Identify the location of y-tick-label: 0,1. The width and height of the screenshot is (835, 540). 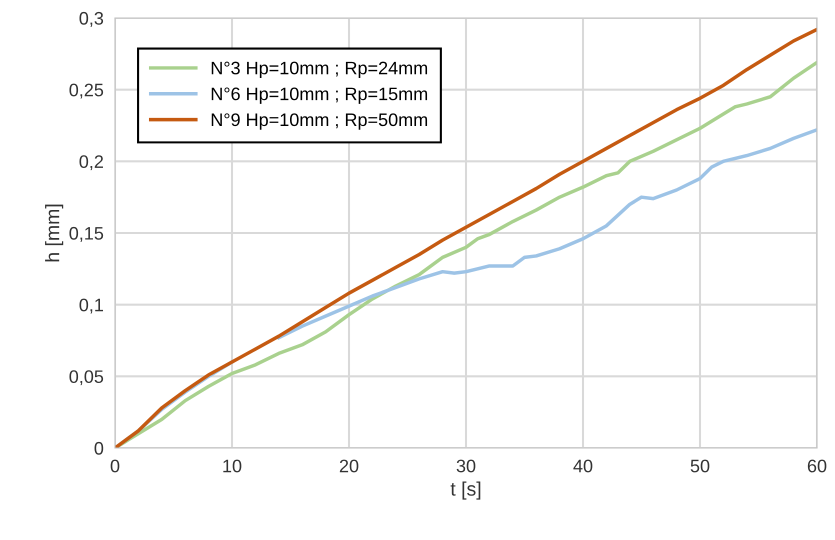
(91, 306).